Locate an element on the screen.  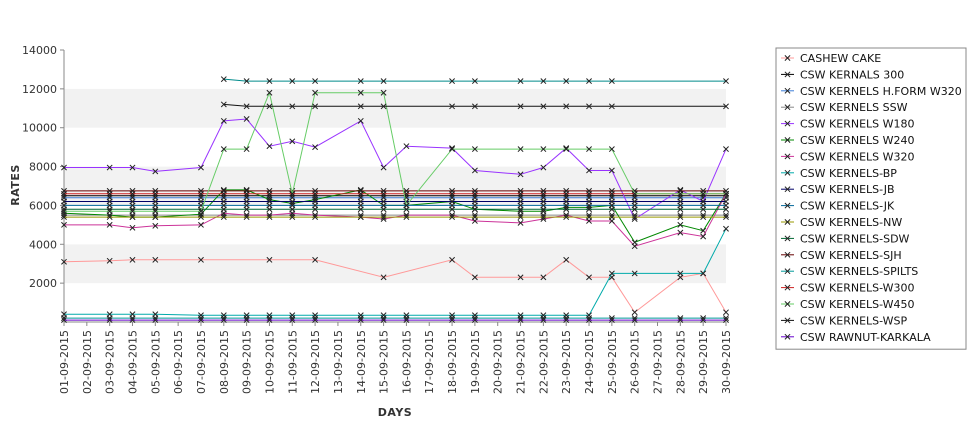
x-tick-label: 09-09-2015 is located at coordinates (247, 362).